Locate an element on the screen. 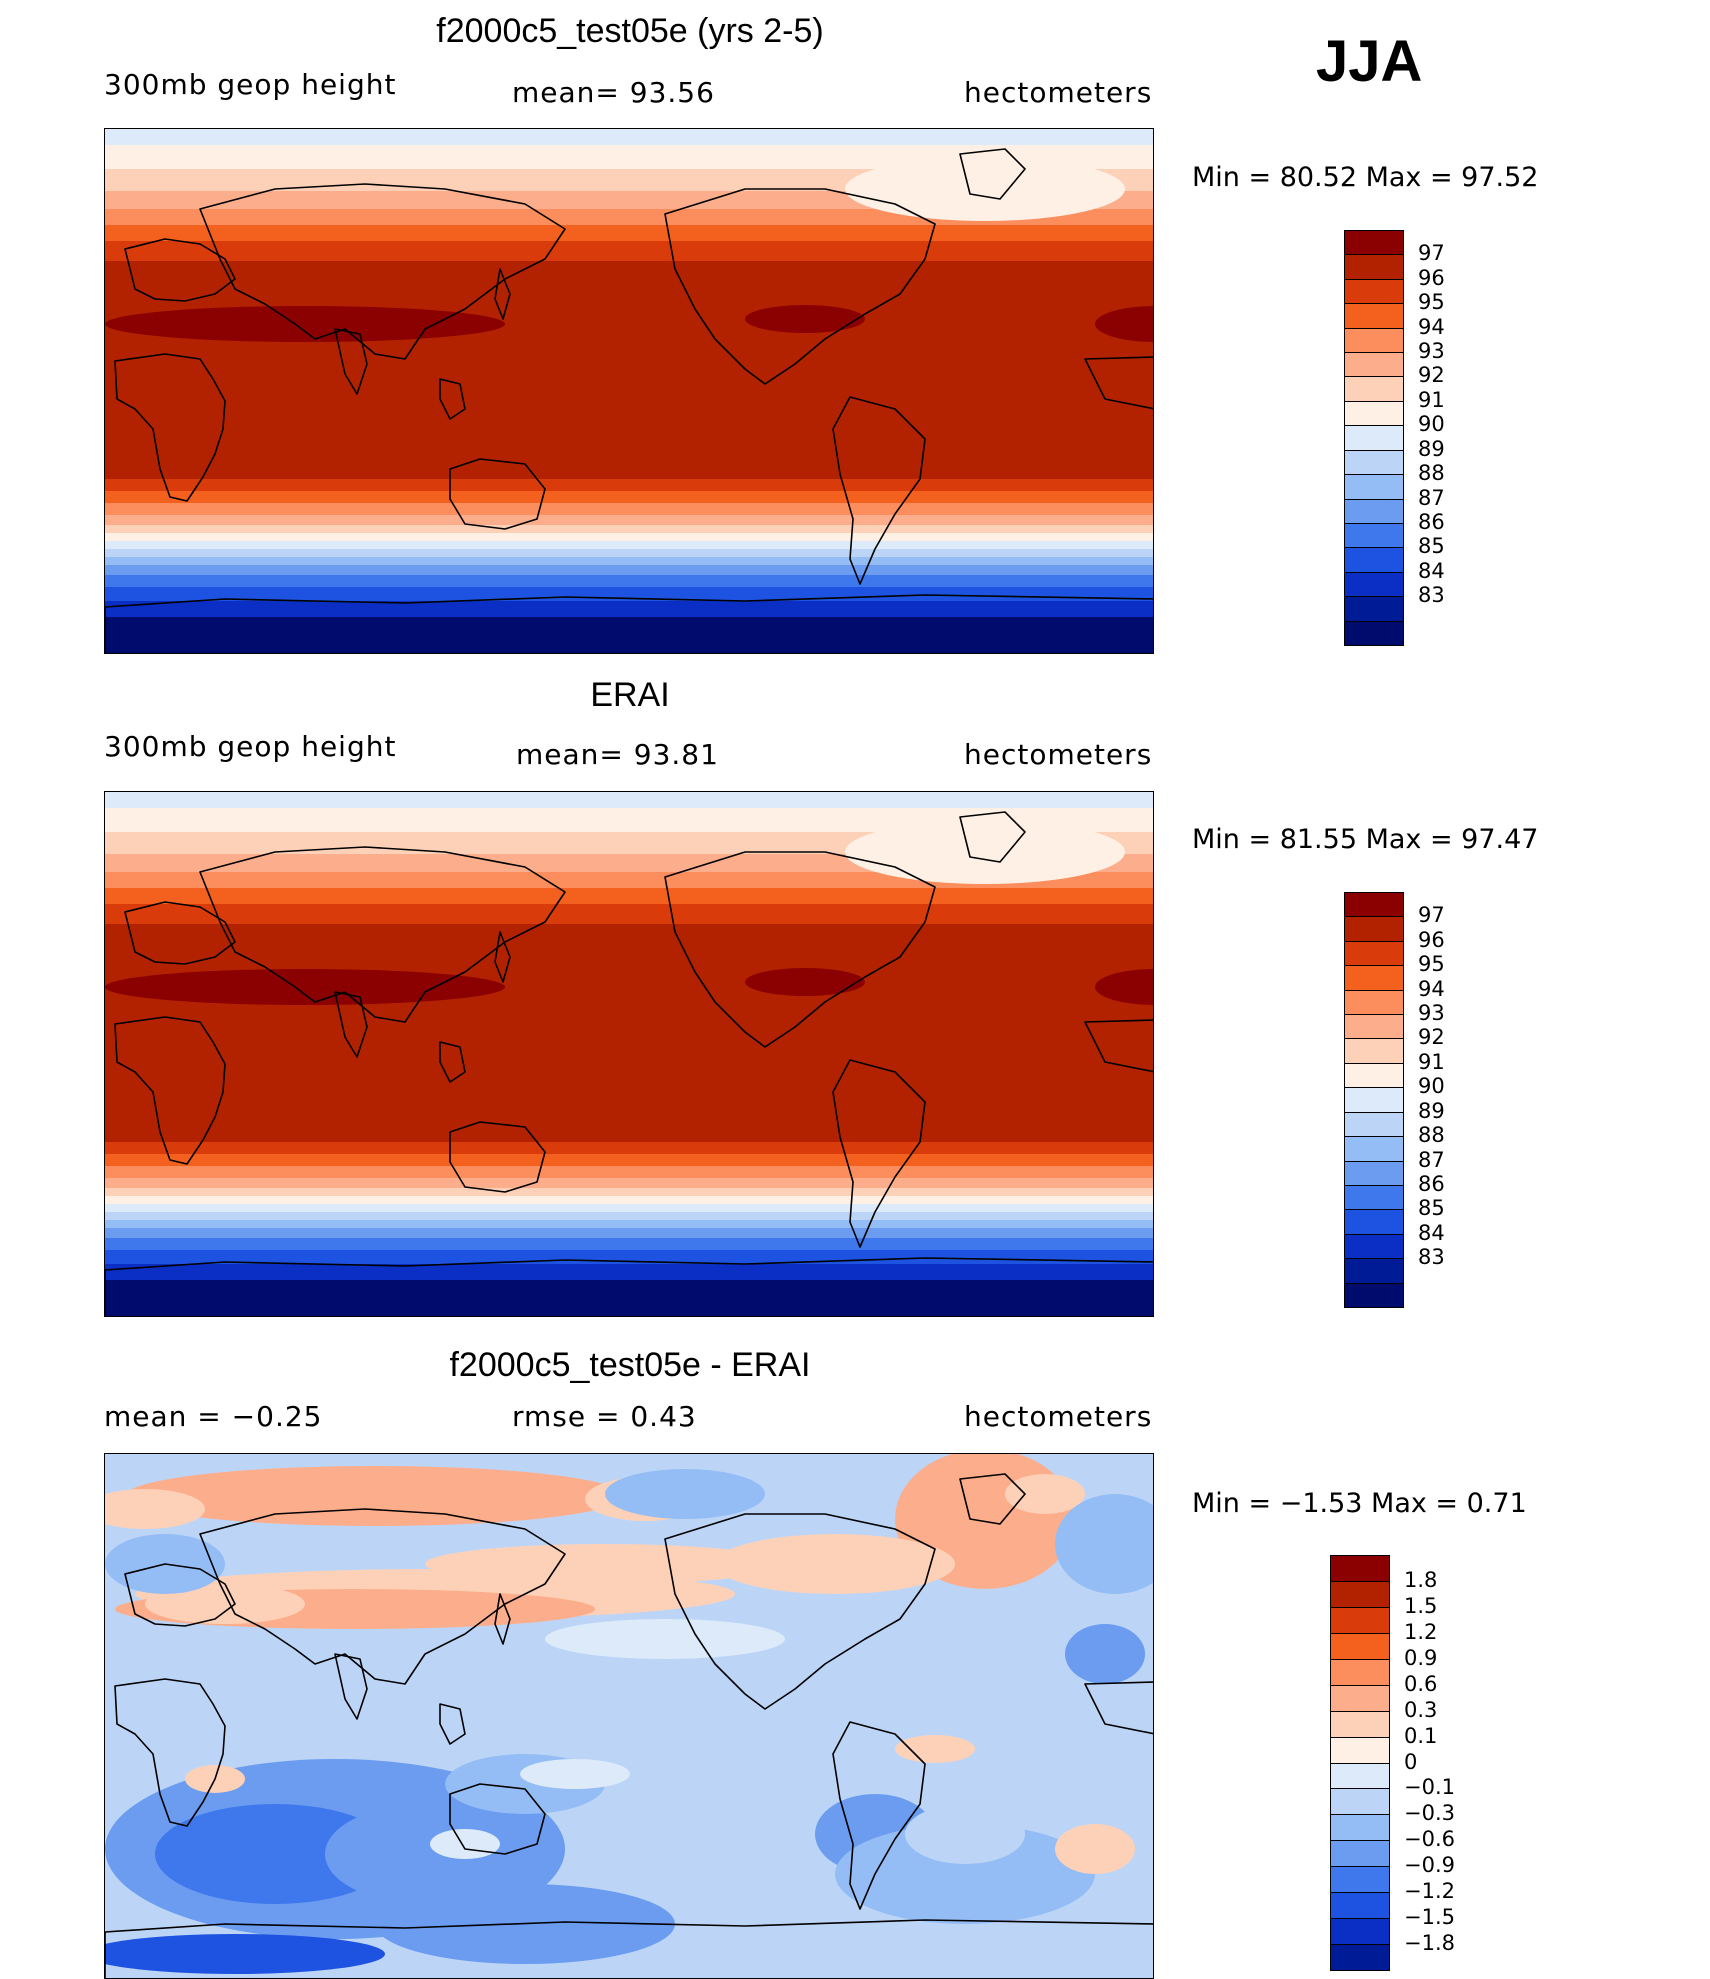 The width and height of the screenshot is (1710, 1979). contour-wave is located at coordinates (985, 852).